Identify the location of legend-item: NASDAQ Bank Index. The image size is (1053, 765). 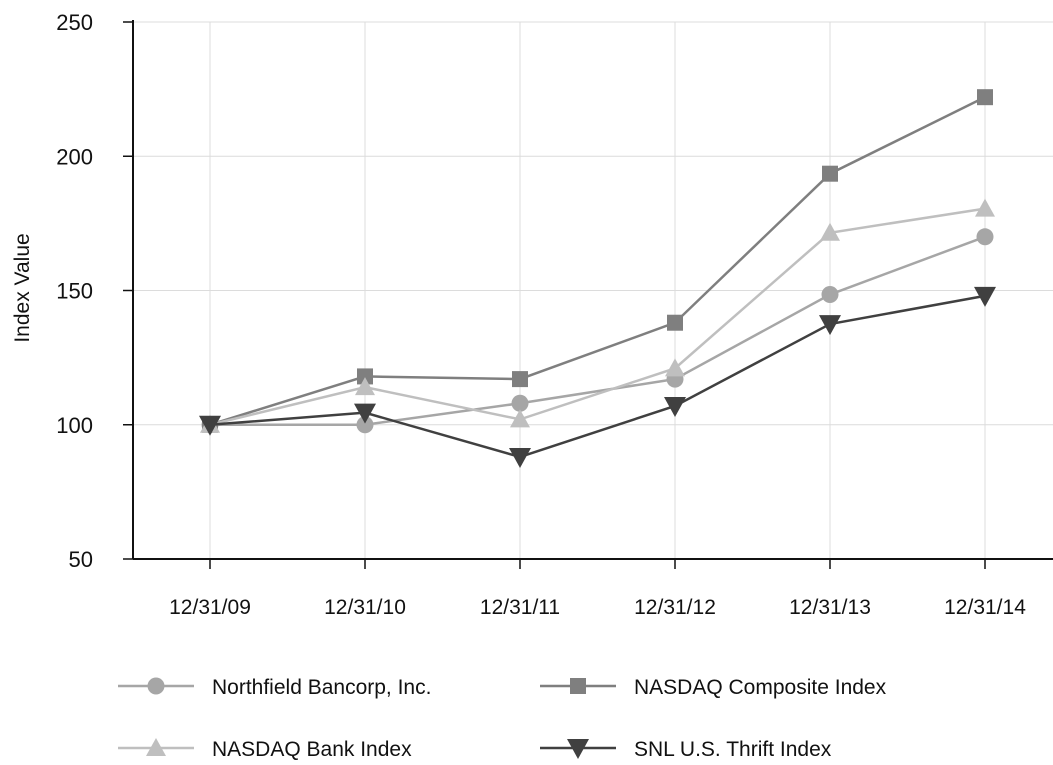
(265, 749).